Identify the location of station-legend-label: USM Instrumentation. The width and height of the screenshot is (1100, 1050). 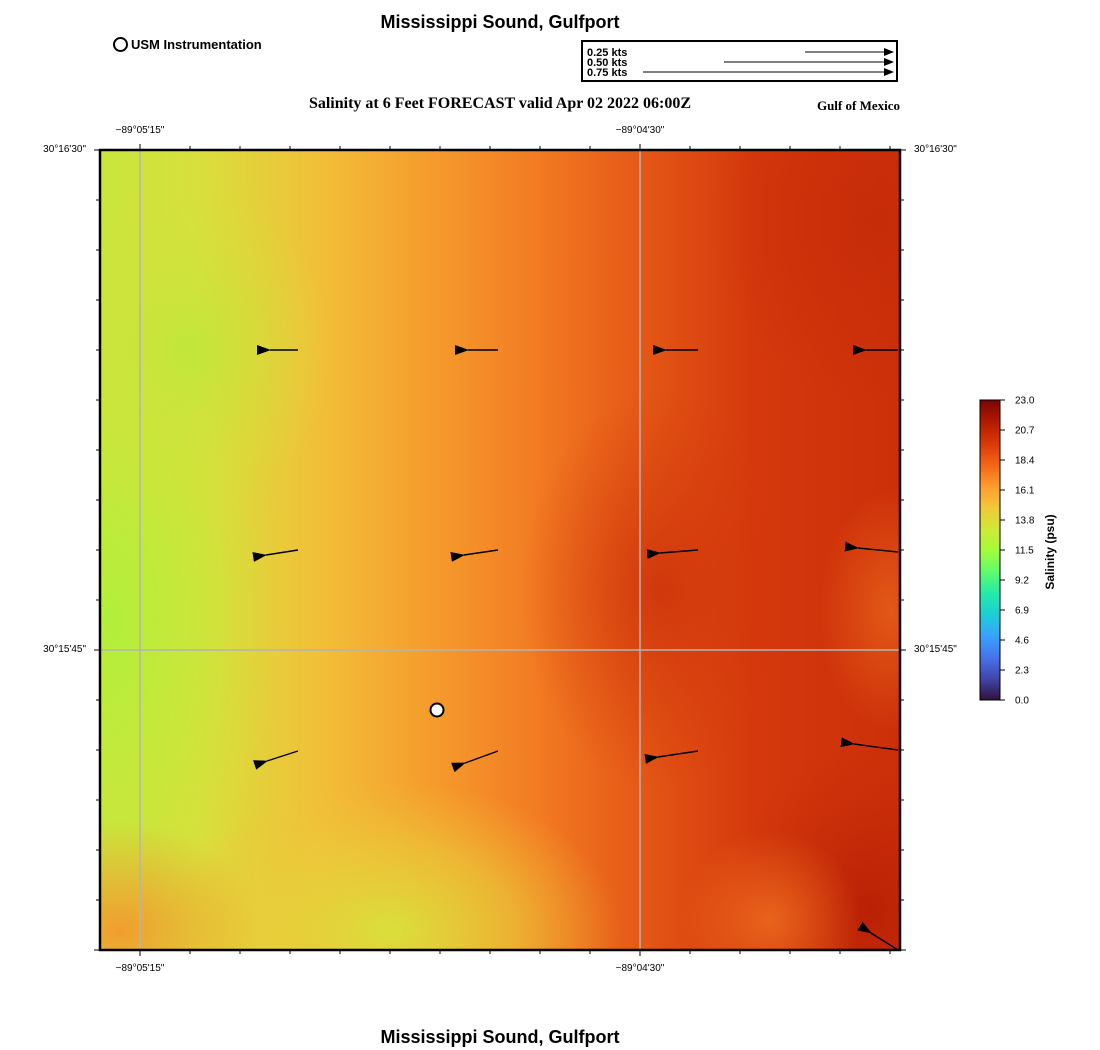
(196, 44).